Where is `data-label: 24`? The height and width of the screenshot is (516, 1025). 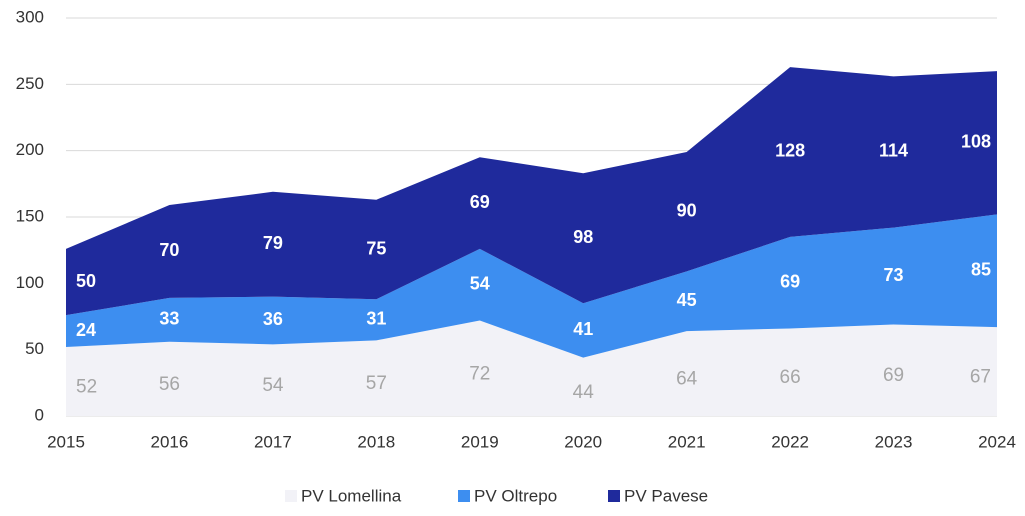
data-label: 24 is located at coordinates (86, 330).